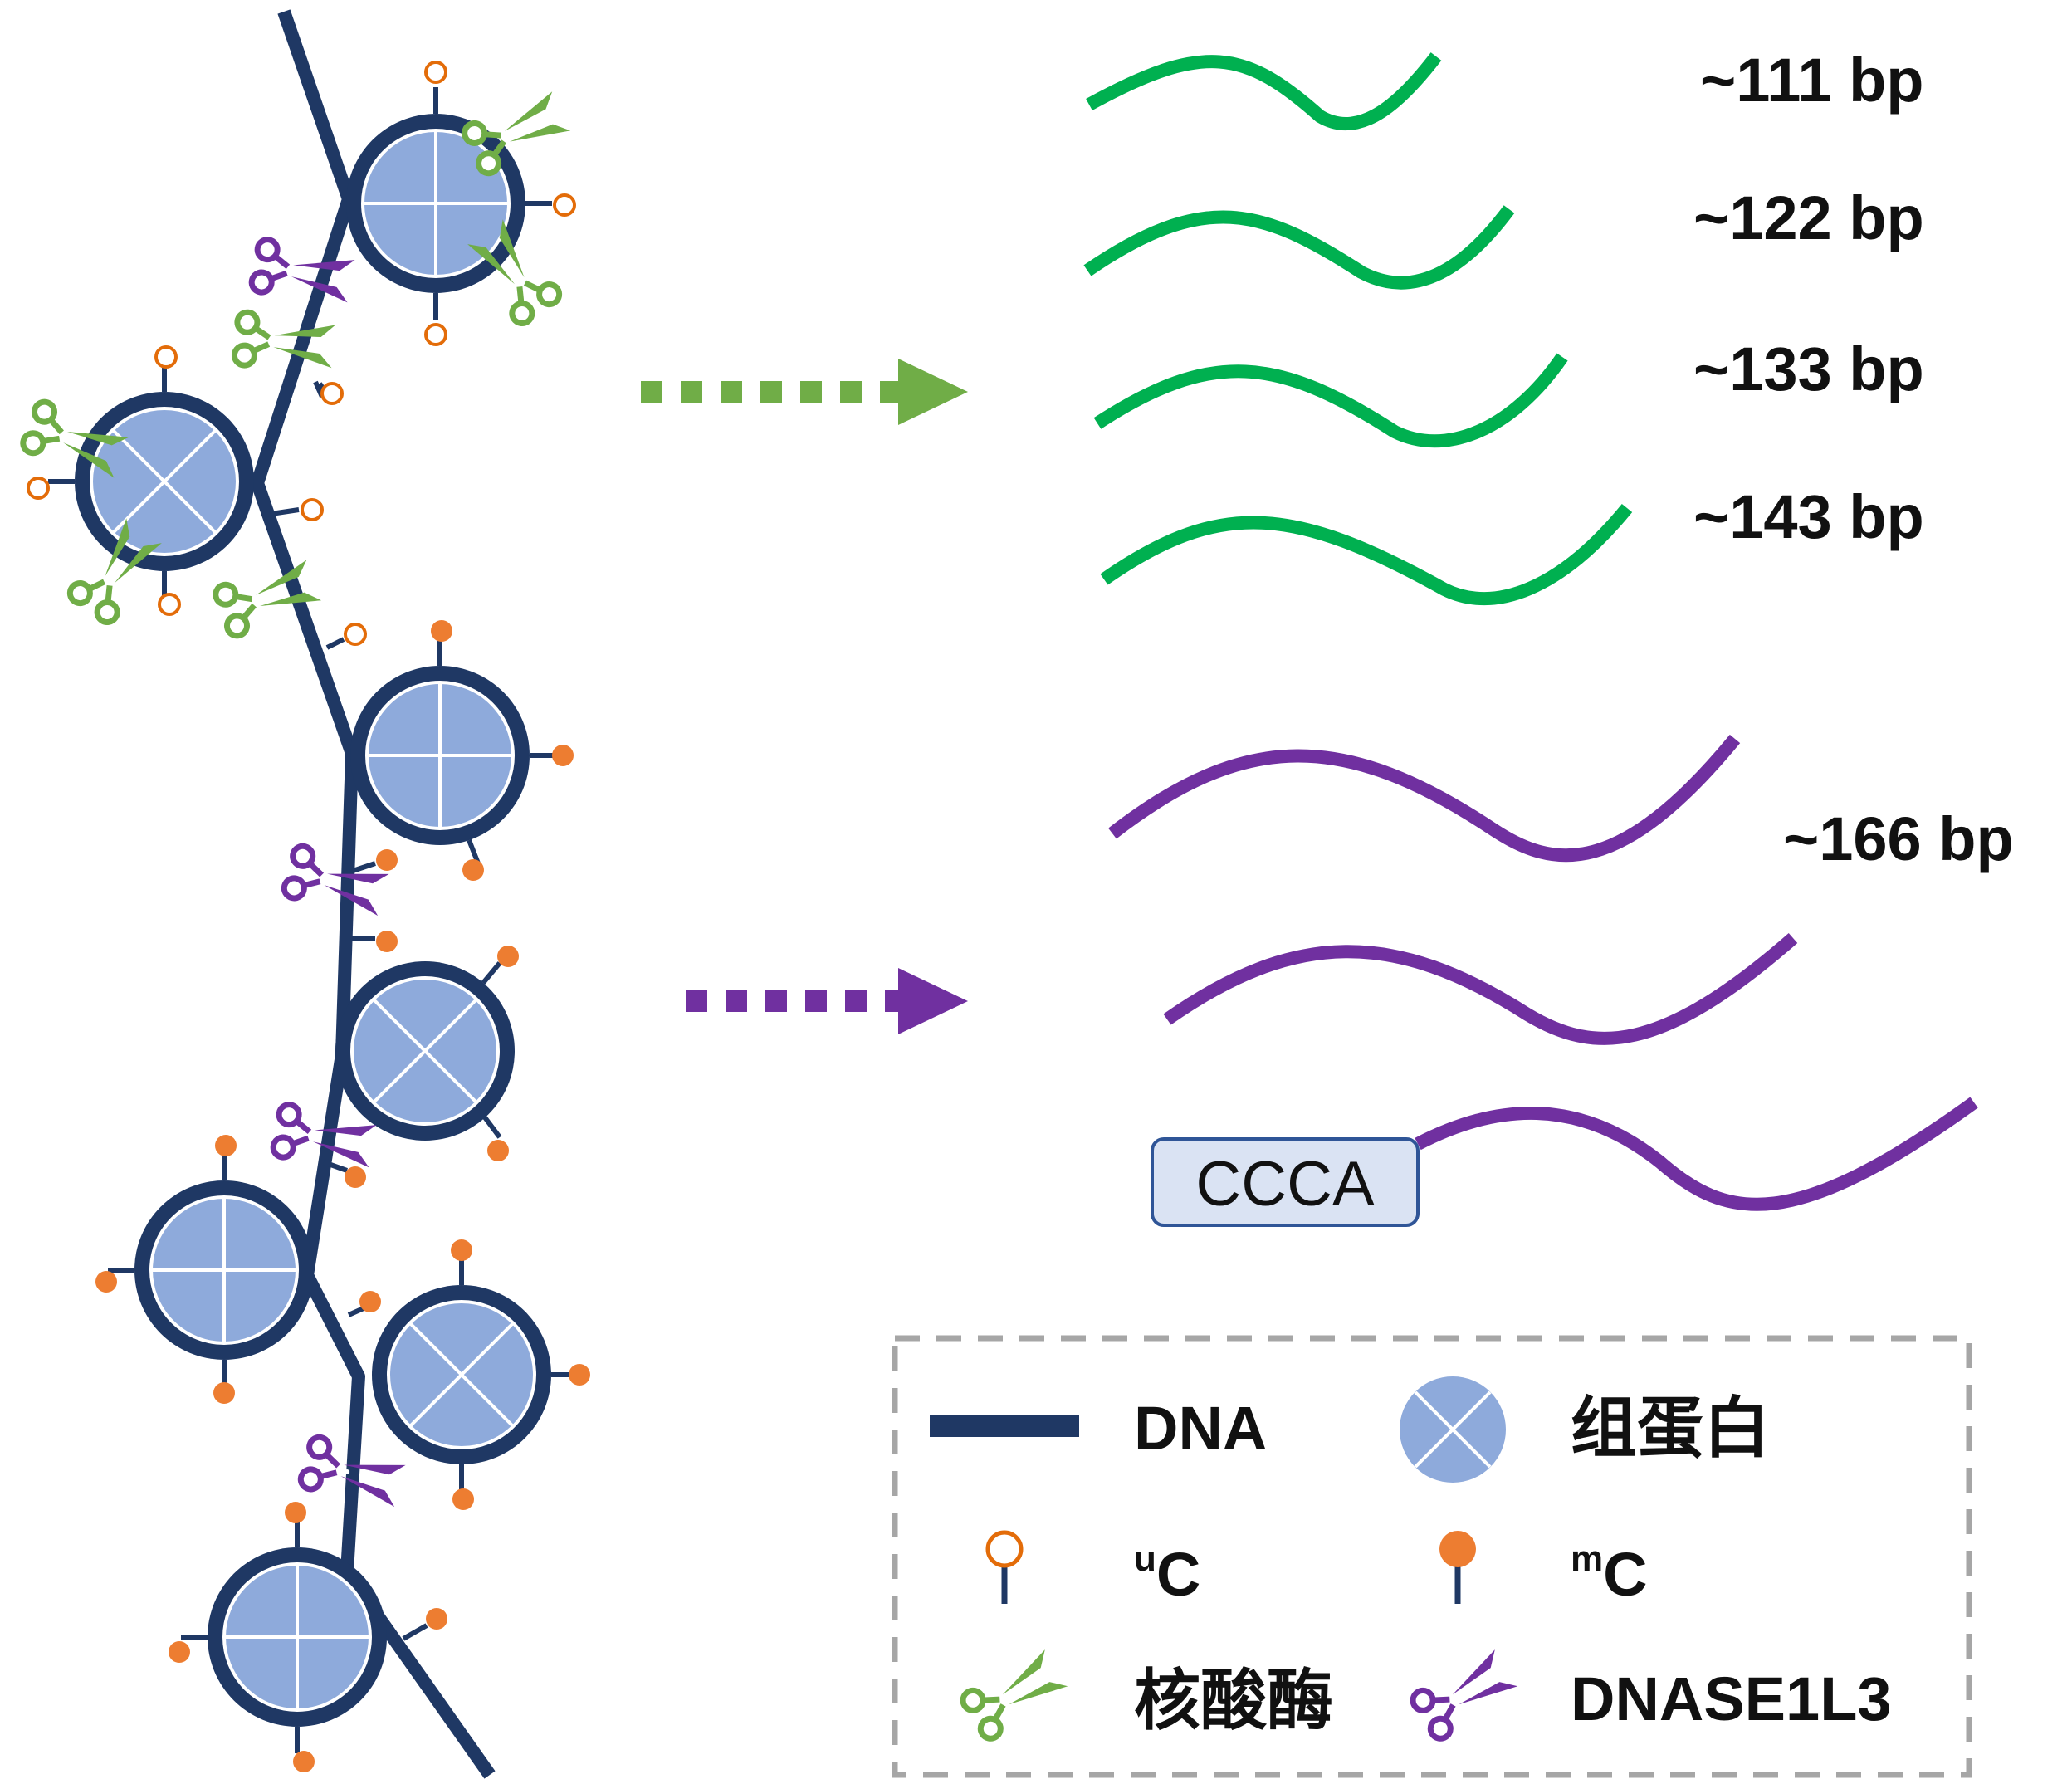 The width and height of the screenshot is (2072, 1779). Describe the element at coordinates (827, 1001) in the screenshot. I see `arrow-dnase1l3` at that location.